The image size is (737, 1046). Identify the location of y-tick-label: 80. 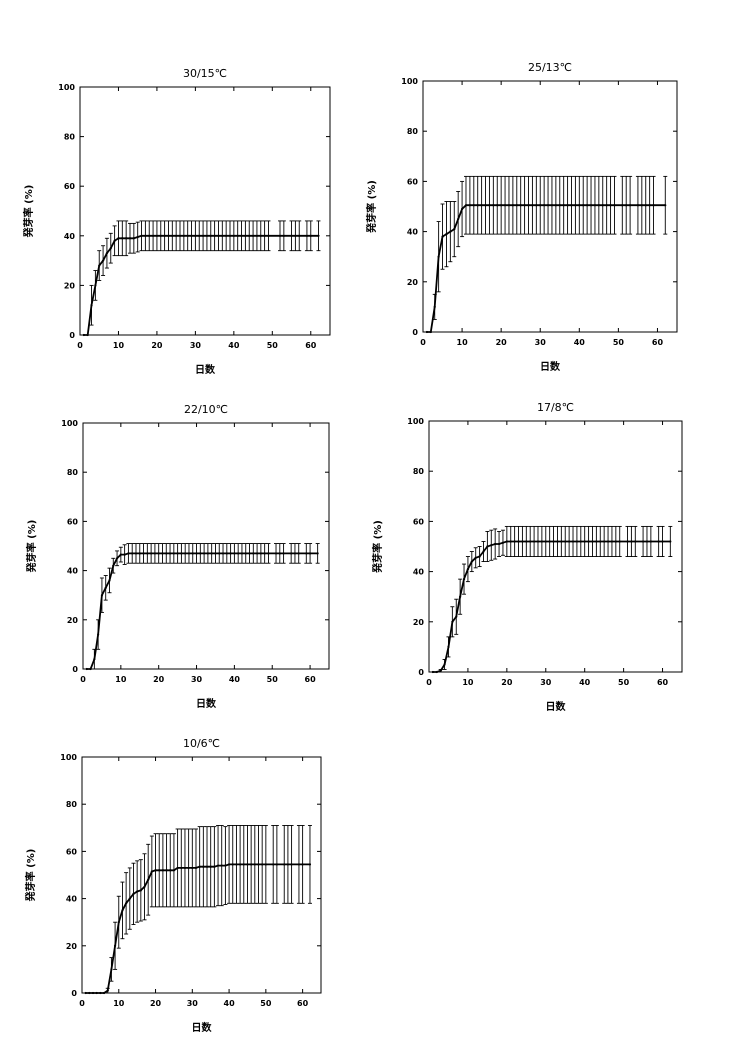
(70, 137).